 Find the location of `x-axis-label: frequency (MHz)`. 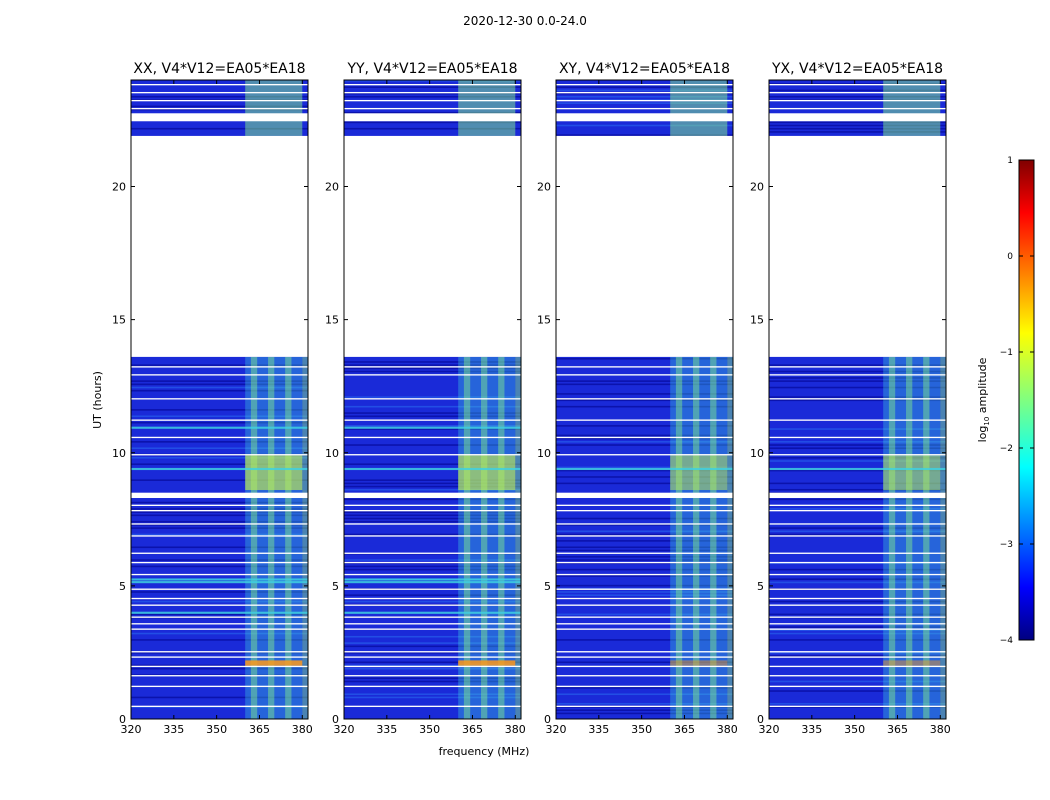

x-axis-label: frequency (MHz) is located at coordinates (484, 751).